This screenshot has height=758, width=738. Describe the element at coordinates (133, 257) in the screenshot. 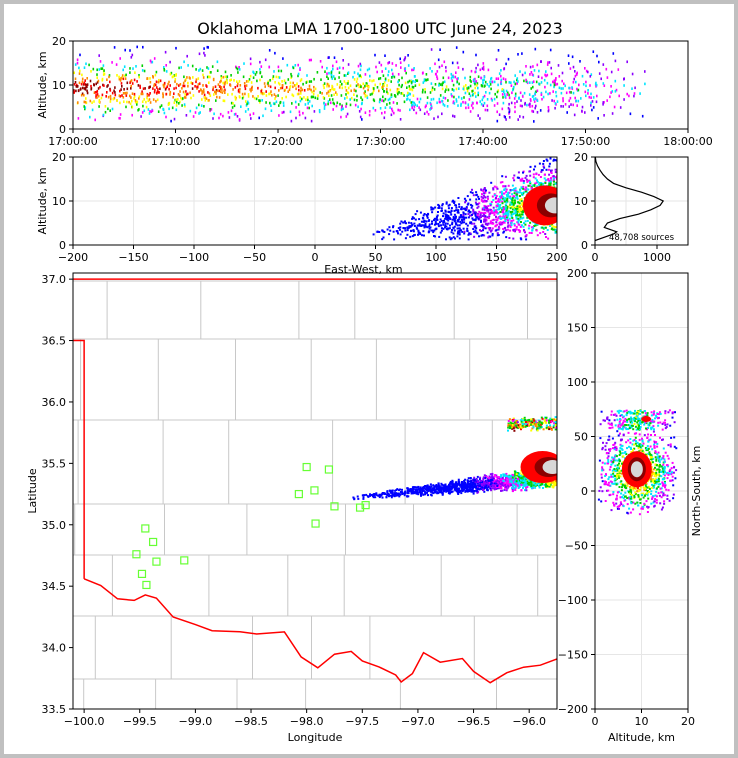

I see `x-tick-label: −150` at that location.